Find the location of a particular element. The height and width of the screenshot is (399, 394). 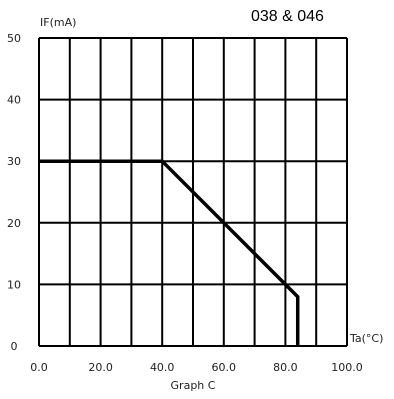

y-axis-title: IF(mA) is located at coordinates (58, 22).